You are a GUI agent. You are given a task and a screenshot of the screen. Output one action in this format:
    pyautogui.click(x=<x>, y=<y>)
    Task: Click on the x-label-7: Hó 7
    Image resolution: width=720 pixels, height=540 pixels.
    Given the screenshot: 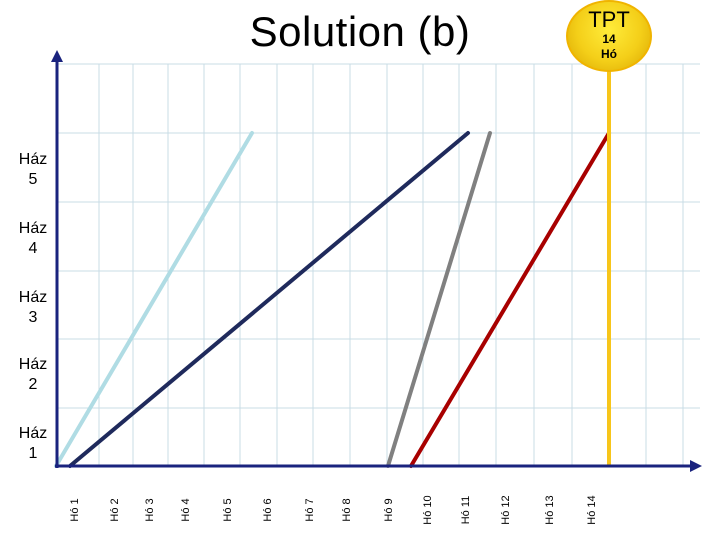 What is the action you would take?
    pyautogui.click(x=310, y=510)
    